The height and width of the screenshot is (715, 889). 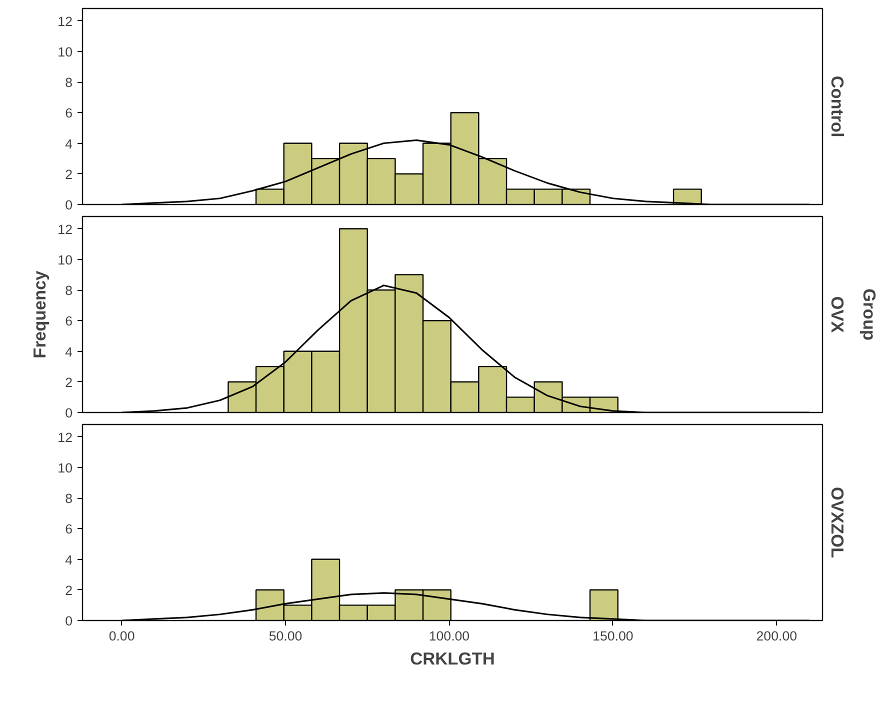 What do you see at coordinates (870, 314) in the screenshot?
I see `y2-axis-title: Group` at bounding box center [870, 314].